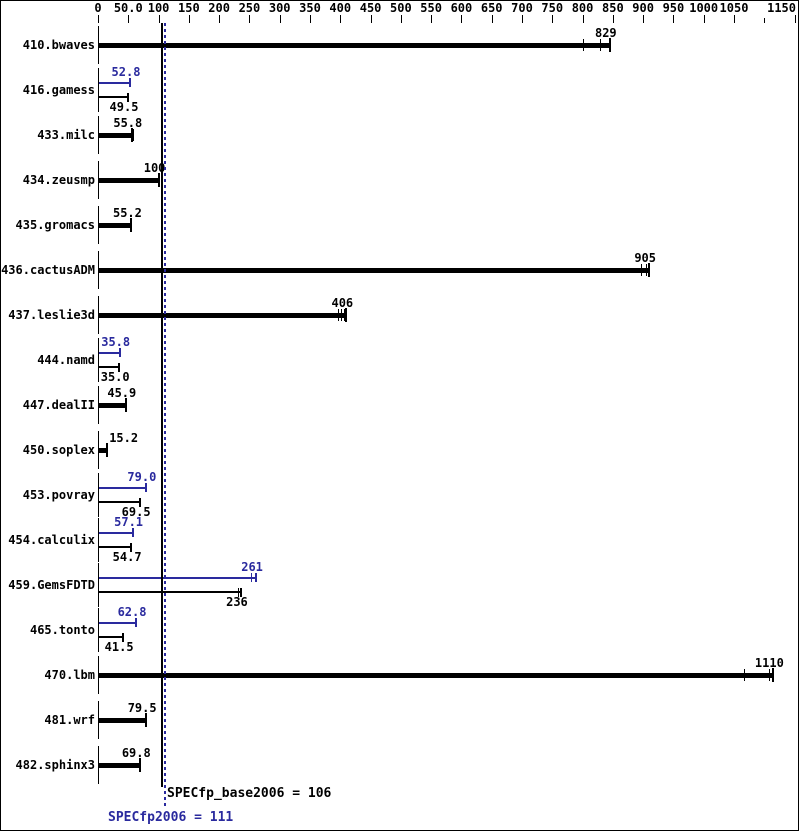 This screenshot has width=799, height=831. What do you see at coordinates (252, 567) in the screenshot?
I see `bar-value-label: 261` at bounding box center [252, 567].